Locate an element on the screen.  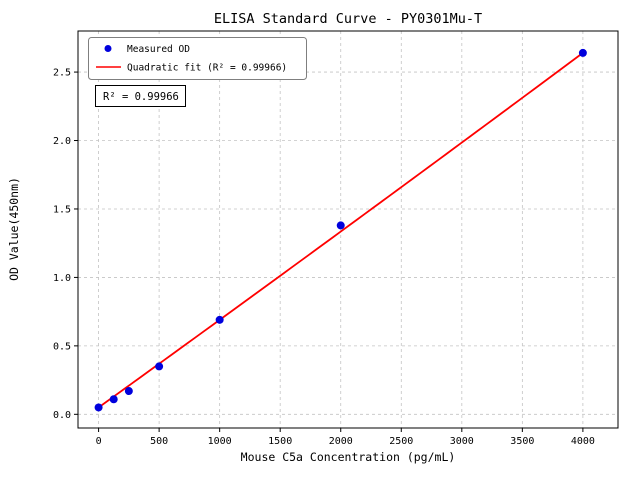
x-tick-label: 1000 is located at coordinates (220, 441).